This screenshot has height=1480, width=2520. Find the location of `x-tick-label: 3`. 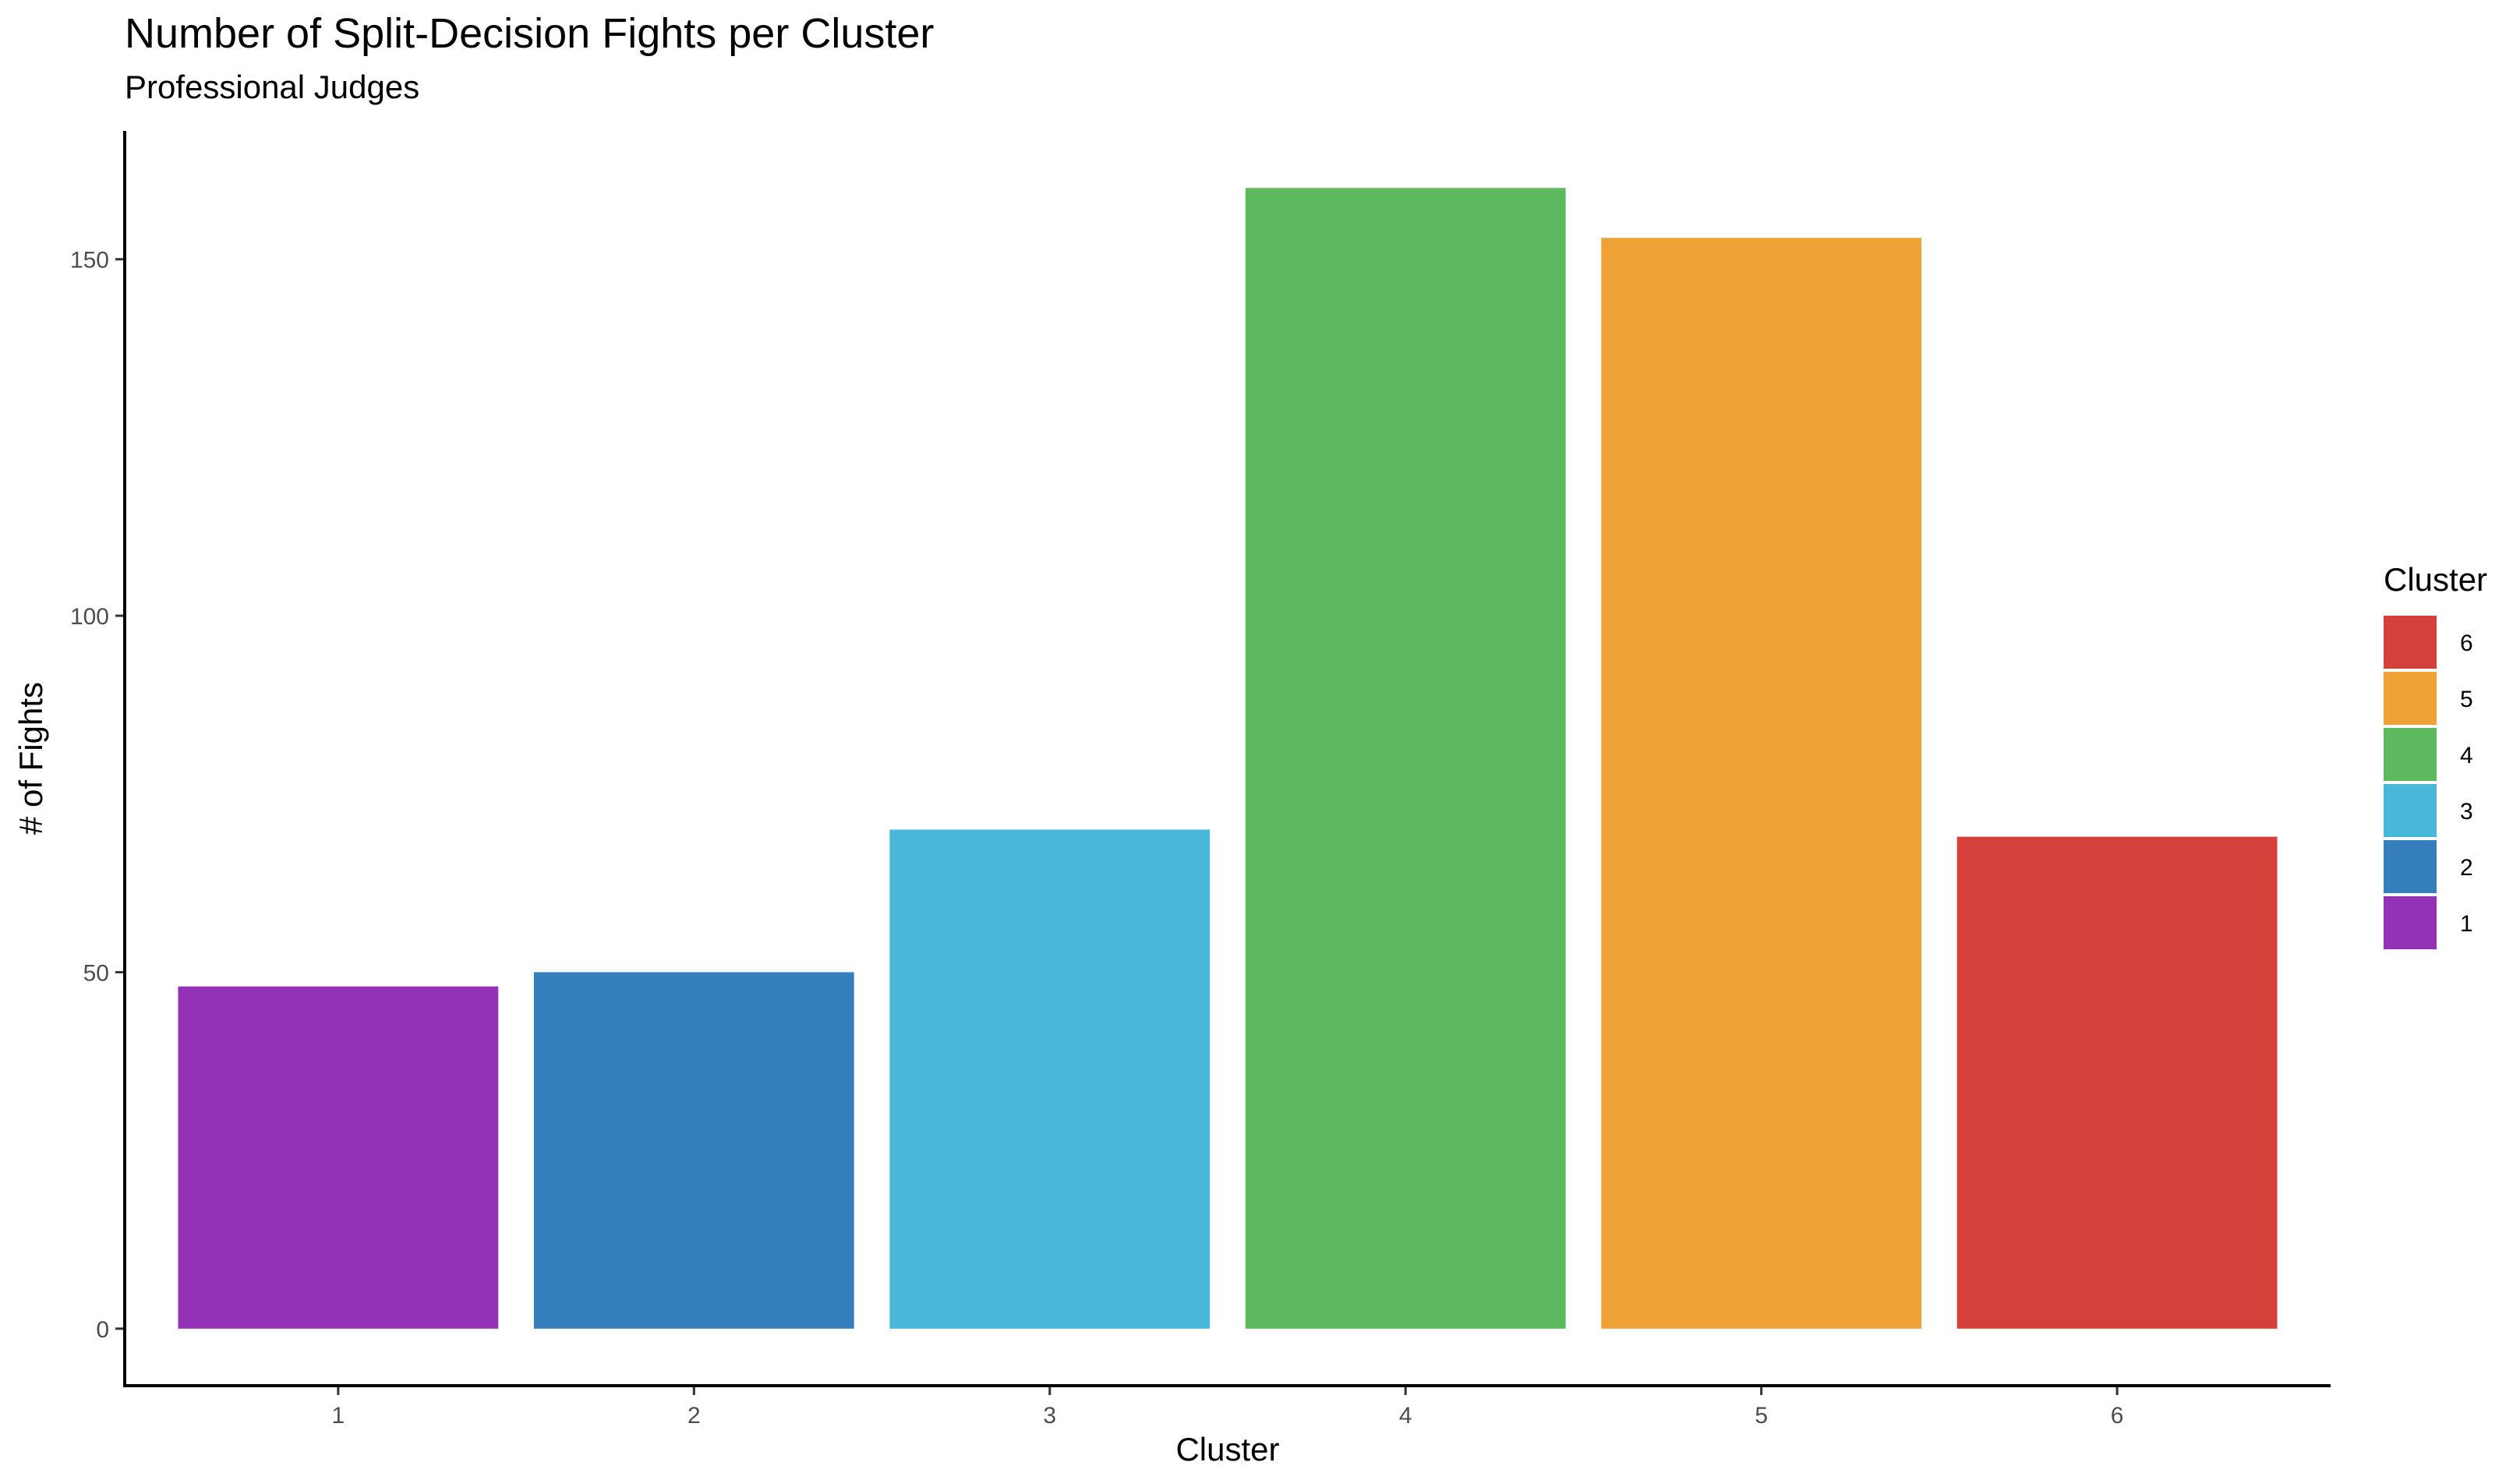

x-tick-label: 3 is located at coordinates (1050, 1416).